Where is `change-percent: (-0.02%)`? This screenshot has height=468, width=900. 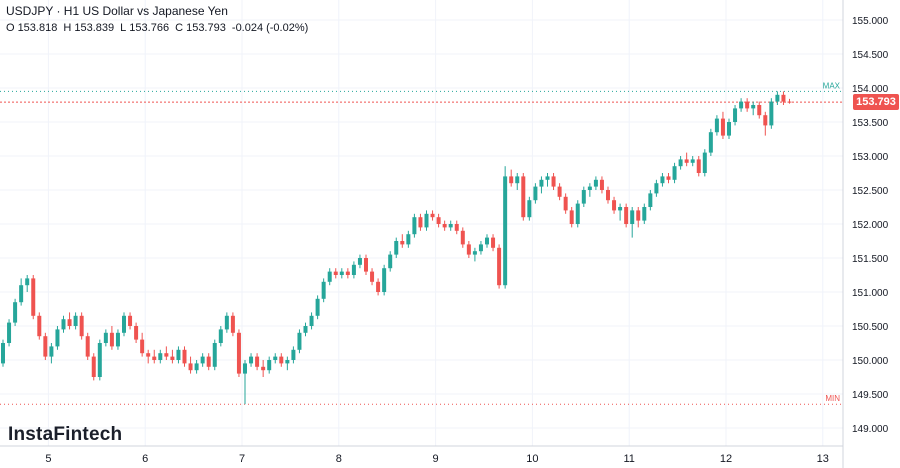
change-percent: (-0.02%) is located at coordinates (287, 28).